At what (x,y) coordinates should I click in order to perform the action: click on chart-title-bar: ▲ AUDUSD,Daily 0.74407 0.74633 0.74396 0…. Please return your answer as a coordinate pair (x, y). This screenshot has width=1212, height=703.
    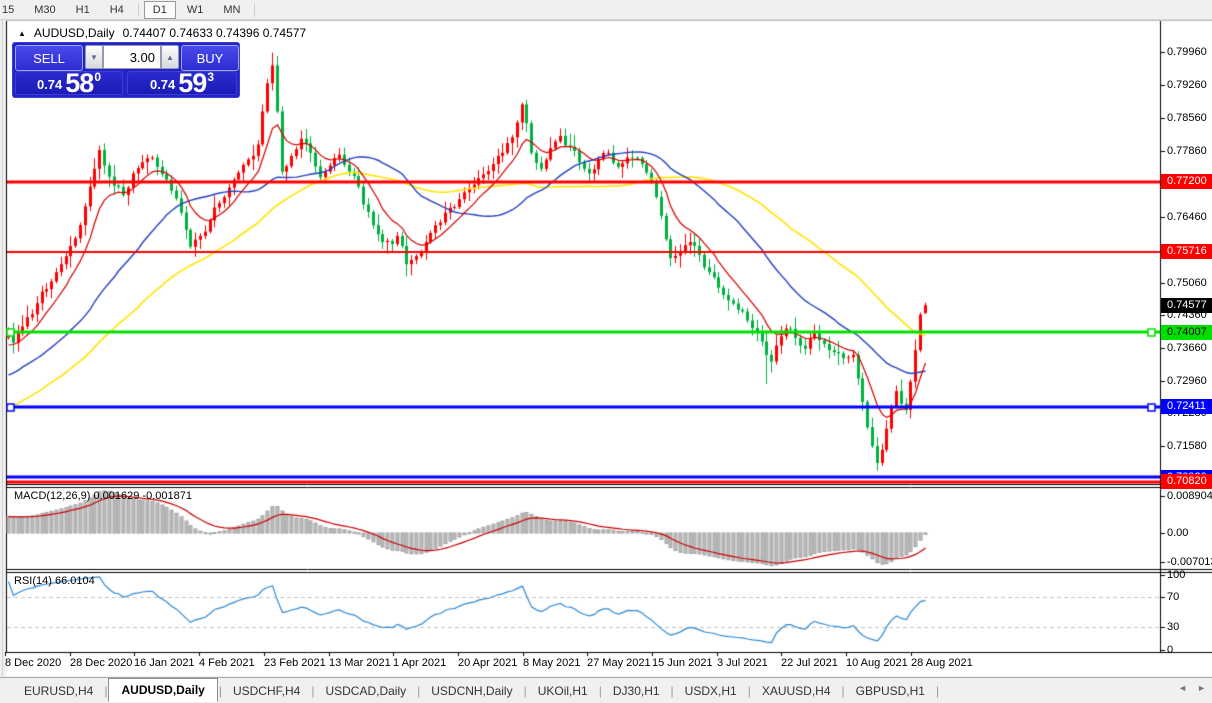
    Looking at the image, I should click on (162, 33).